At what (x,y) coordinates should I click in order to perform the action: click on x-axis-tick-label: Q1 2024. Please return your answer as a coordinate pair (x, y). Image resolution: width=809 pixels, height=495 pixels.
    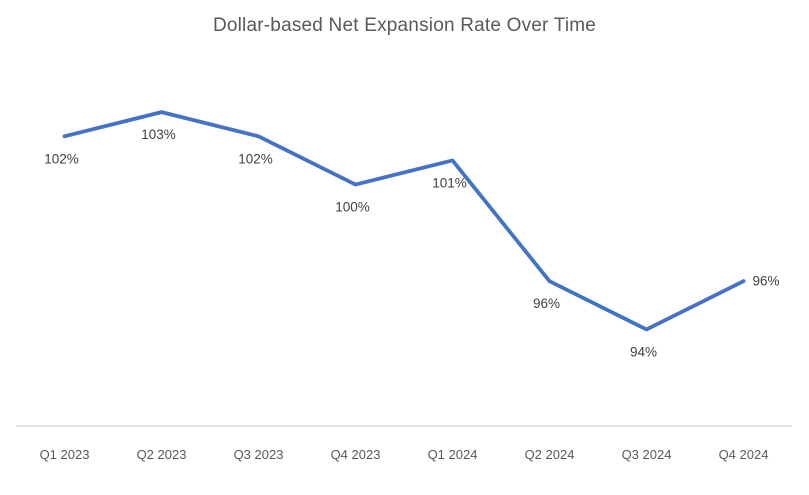
    Looking at the image, I should click on (453, 454).